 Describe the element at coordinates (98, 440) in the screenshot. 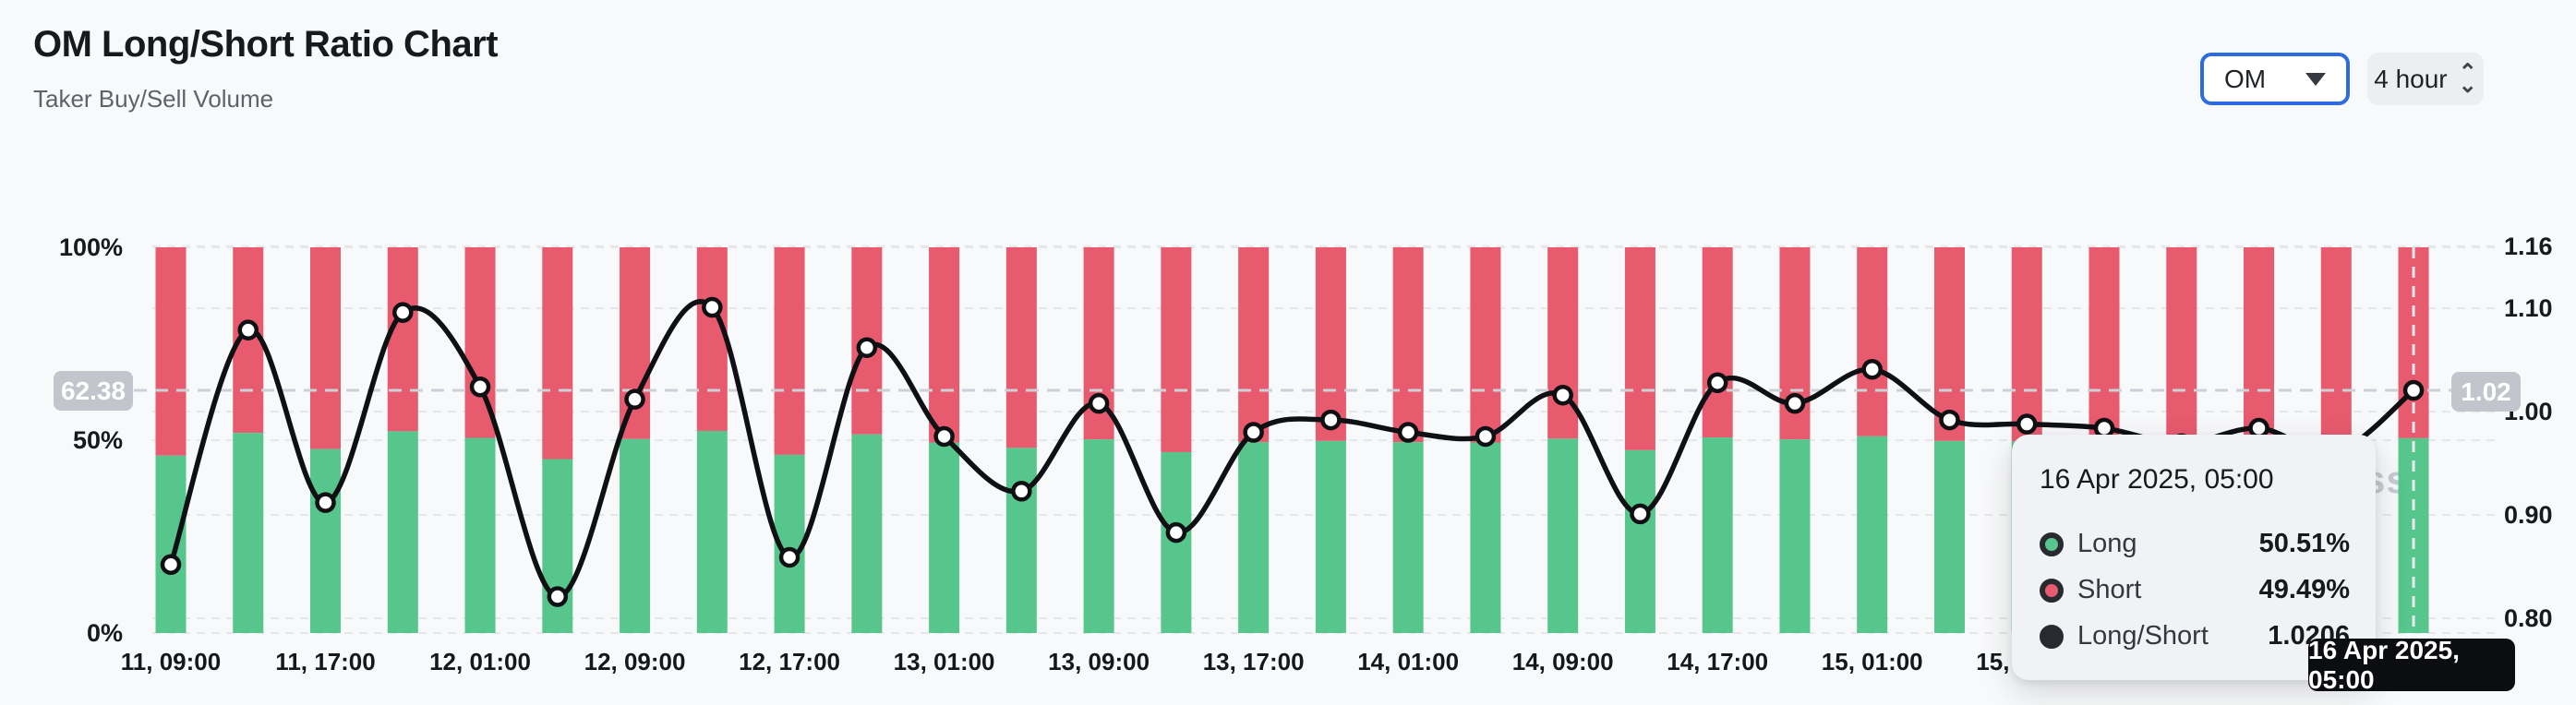

I see `left-axis-tick-label: 50%` at that location.